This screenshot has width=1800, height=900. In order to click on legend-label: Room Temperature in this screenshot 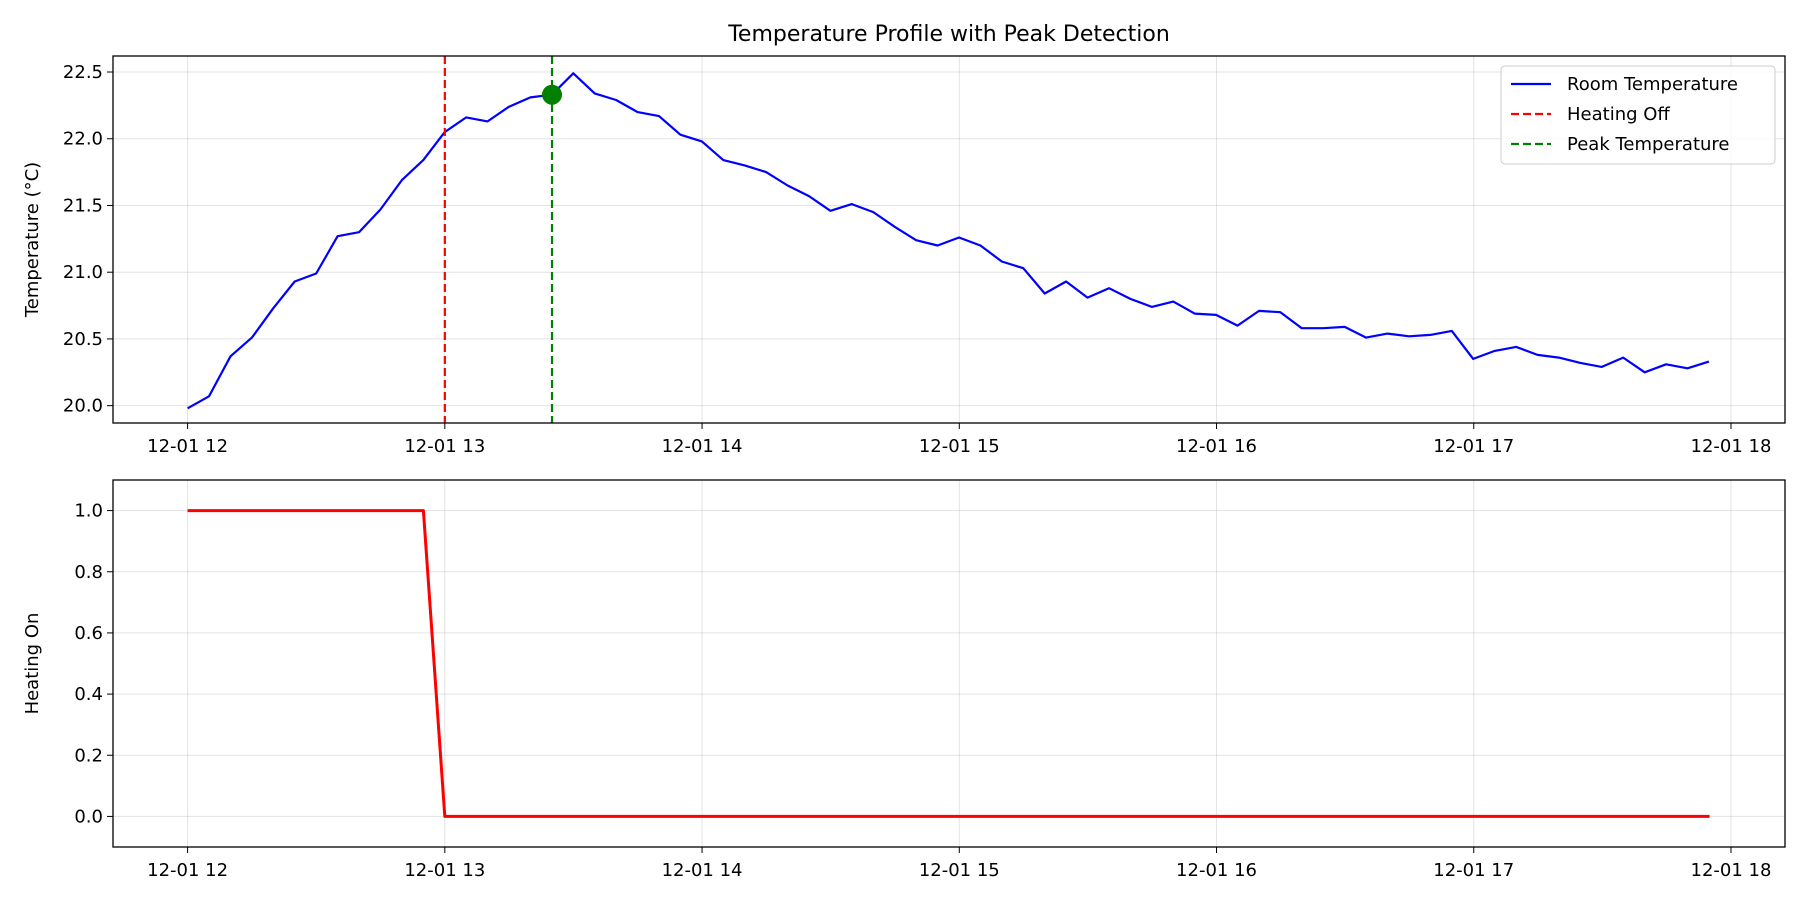, I will do `click(1652, 84)`.